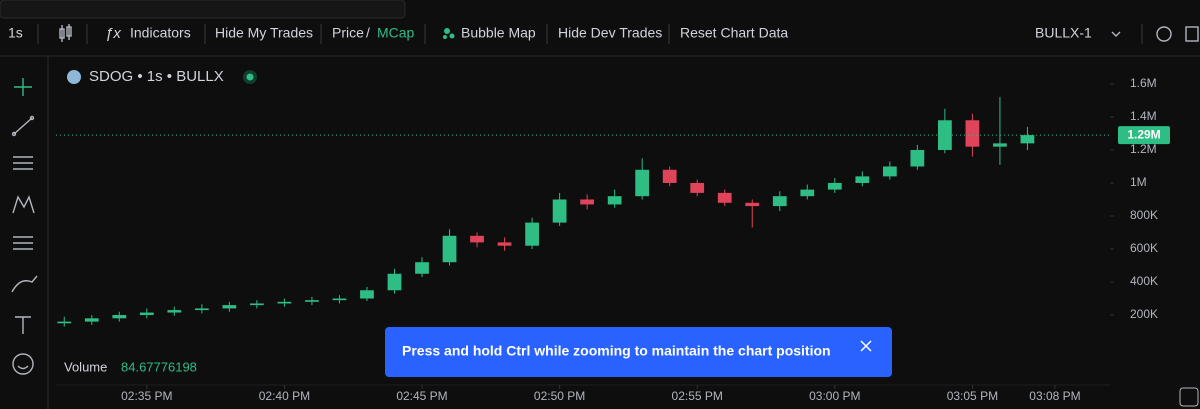 Image resolution: width=1200 pixels, height=409 pixels. Describe the element at coordinates (1063, 33) in the screenshot. I see `exchange-select: BULLX-1` at that location.